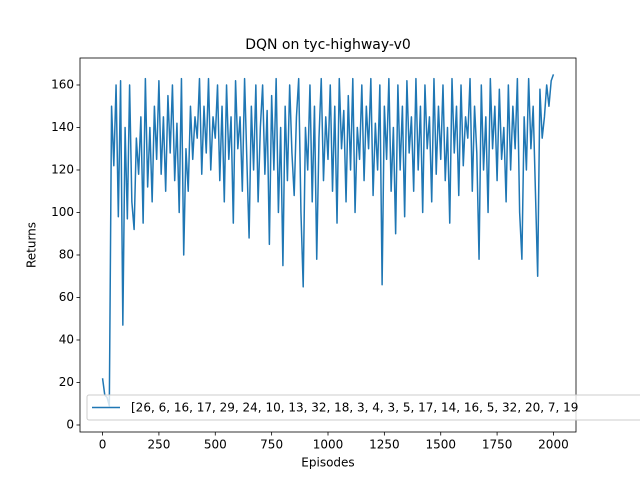 This screenshot has width=640, height=480. I want to click on y-tick-label: 80, so click(66, 254).